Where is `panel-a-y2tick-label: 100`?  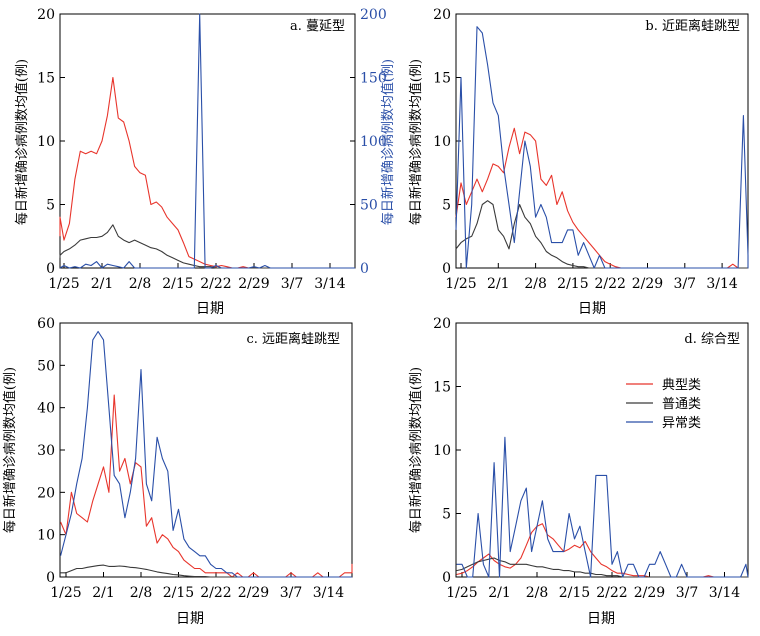
panel-a-y2tick-label: 100 is located at coordinates (373, 142).